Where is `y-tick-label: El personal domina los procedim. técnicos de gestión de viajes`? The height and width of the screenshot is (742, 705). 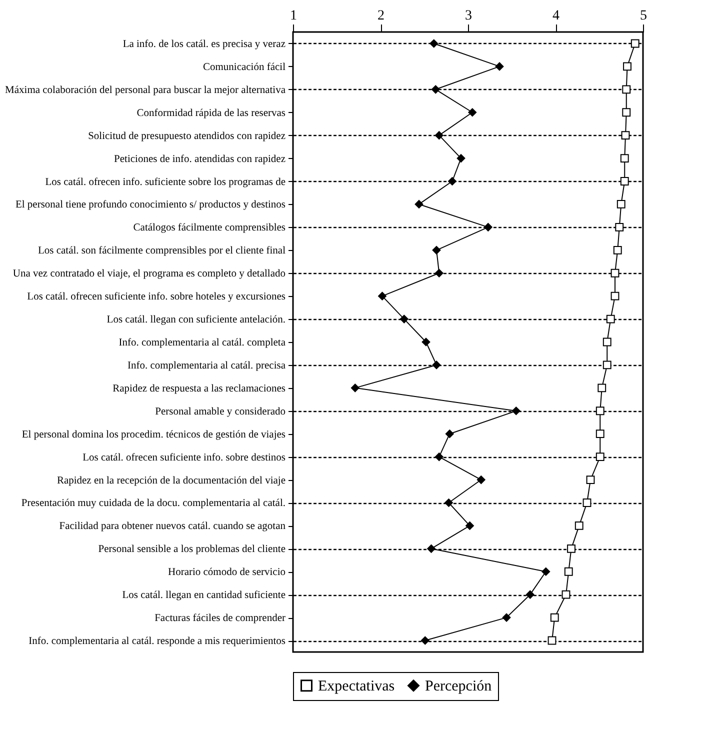
y-tick-label: El personal domina los procedim. técnicos de gestión de viajes is located at coordinates (154, 434).